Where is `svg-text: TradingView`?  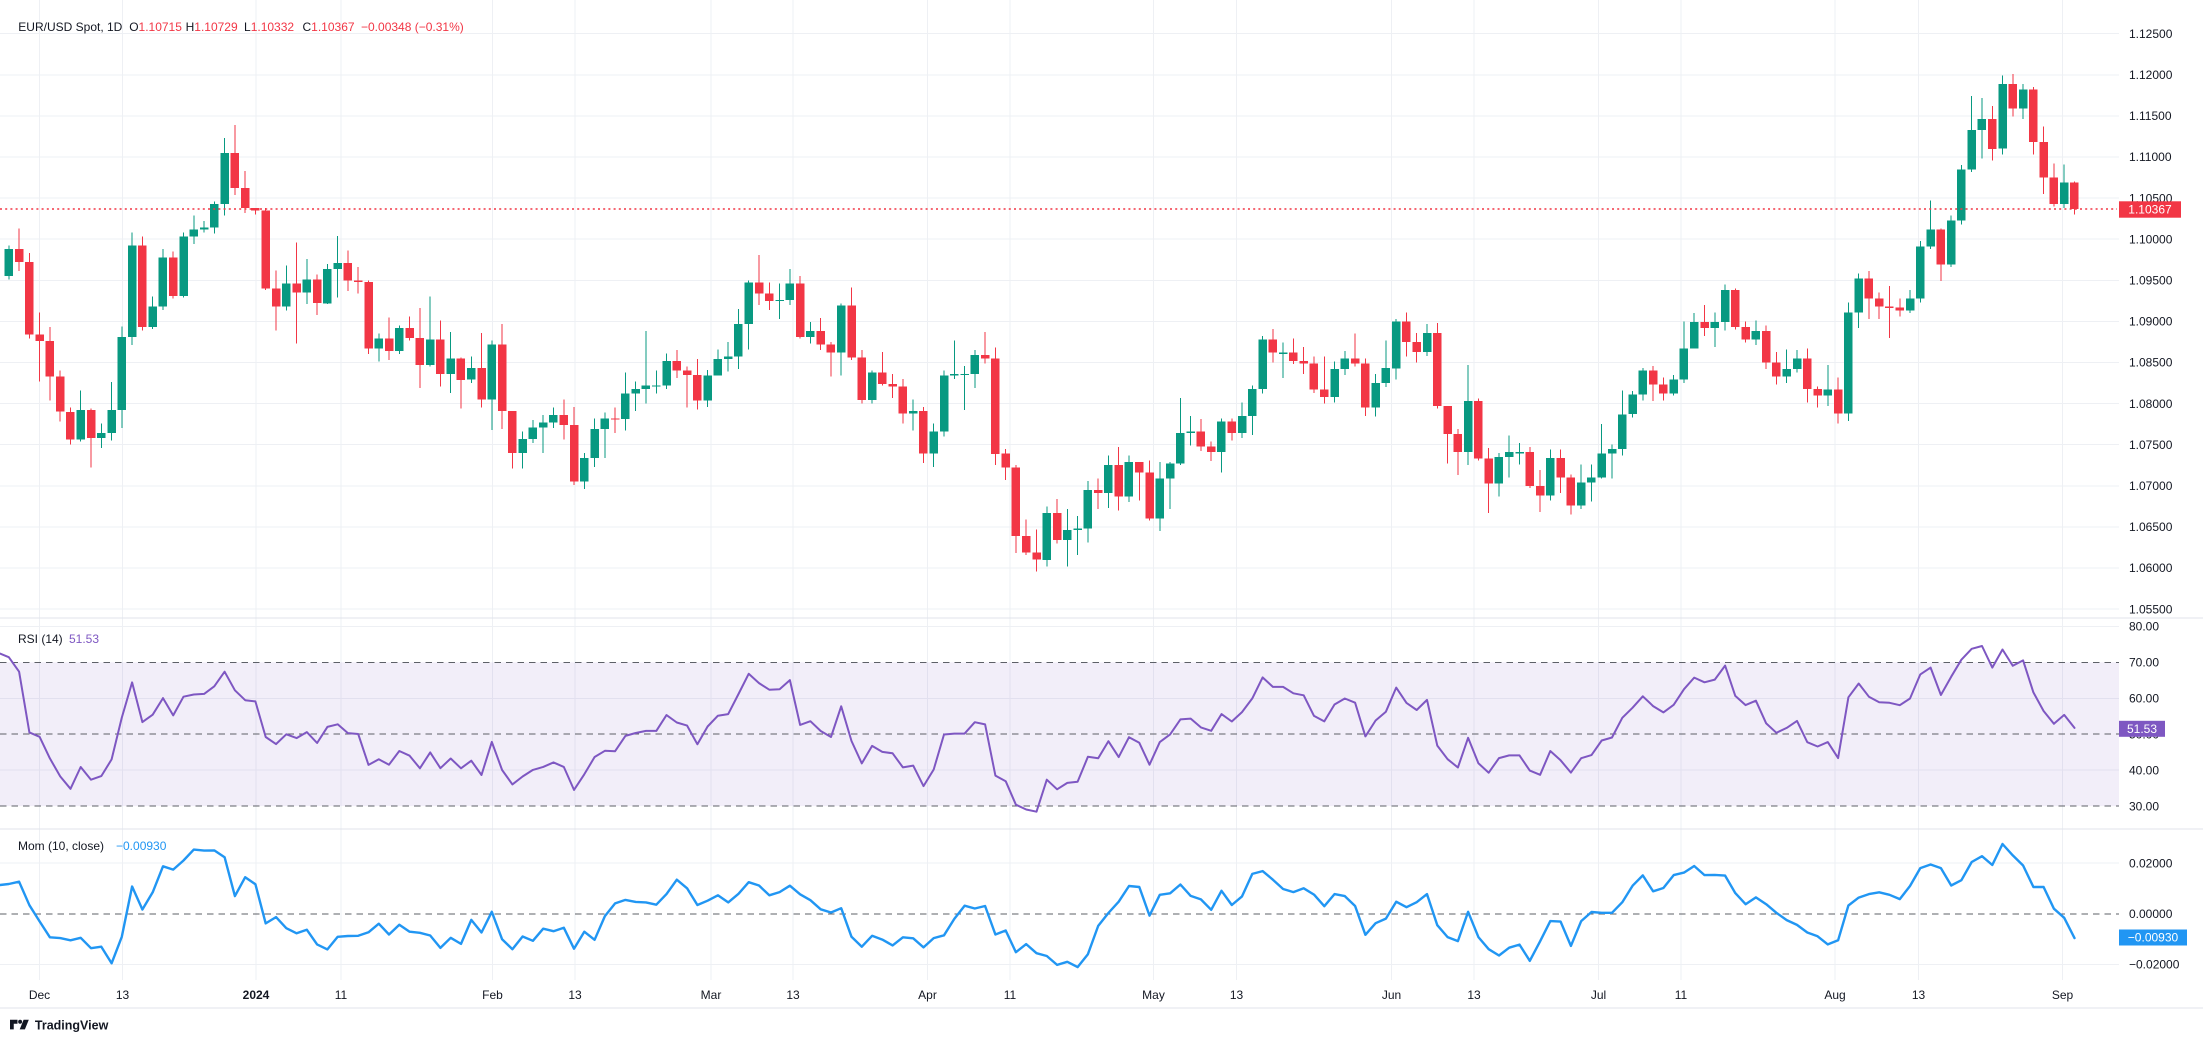
svg-text: TradingView is located at coordinates (72, 1026).